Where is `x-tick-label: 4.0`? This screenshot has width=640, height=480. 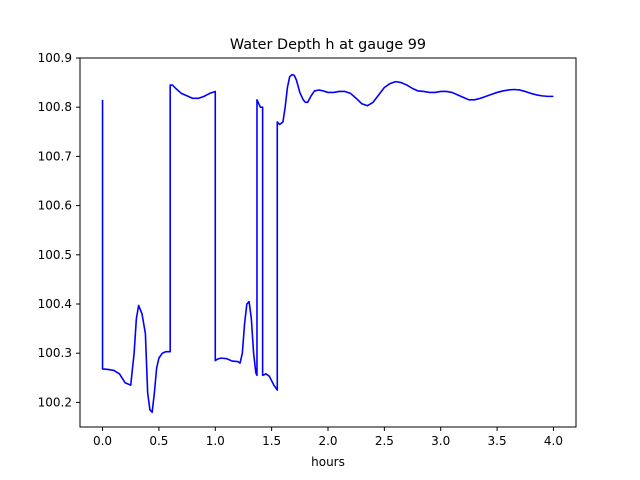 x-tick-label: 4.0 is located at coordinates (553, 441).